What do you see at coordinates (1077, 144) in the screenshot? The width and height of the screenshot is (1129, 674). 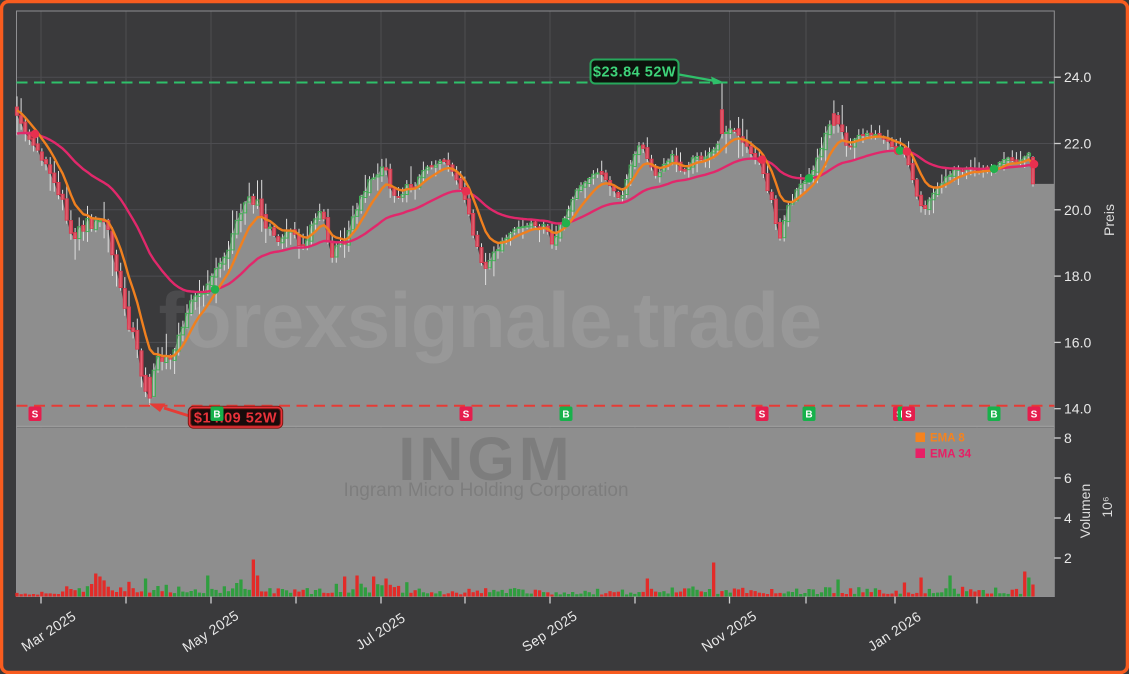 I see `svg-text: 22.0` at bounding box center [1077, 144].